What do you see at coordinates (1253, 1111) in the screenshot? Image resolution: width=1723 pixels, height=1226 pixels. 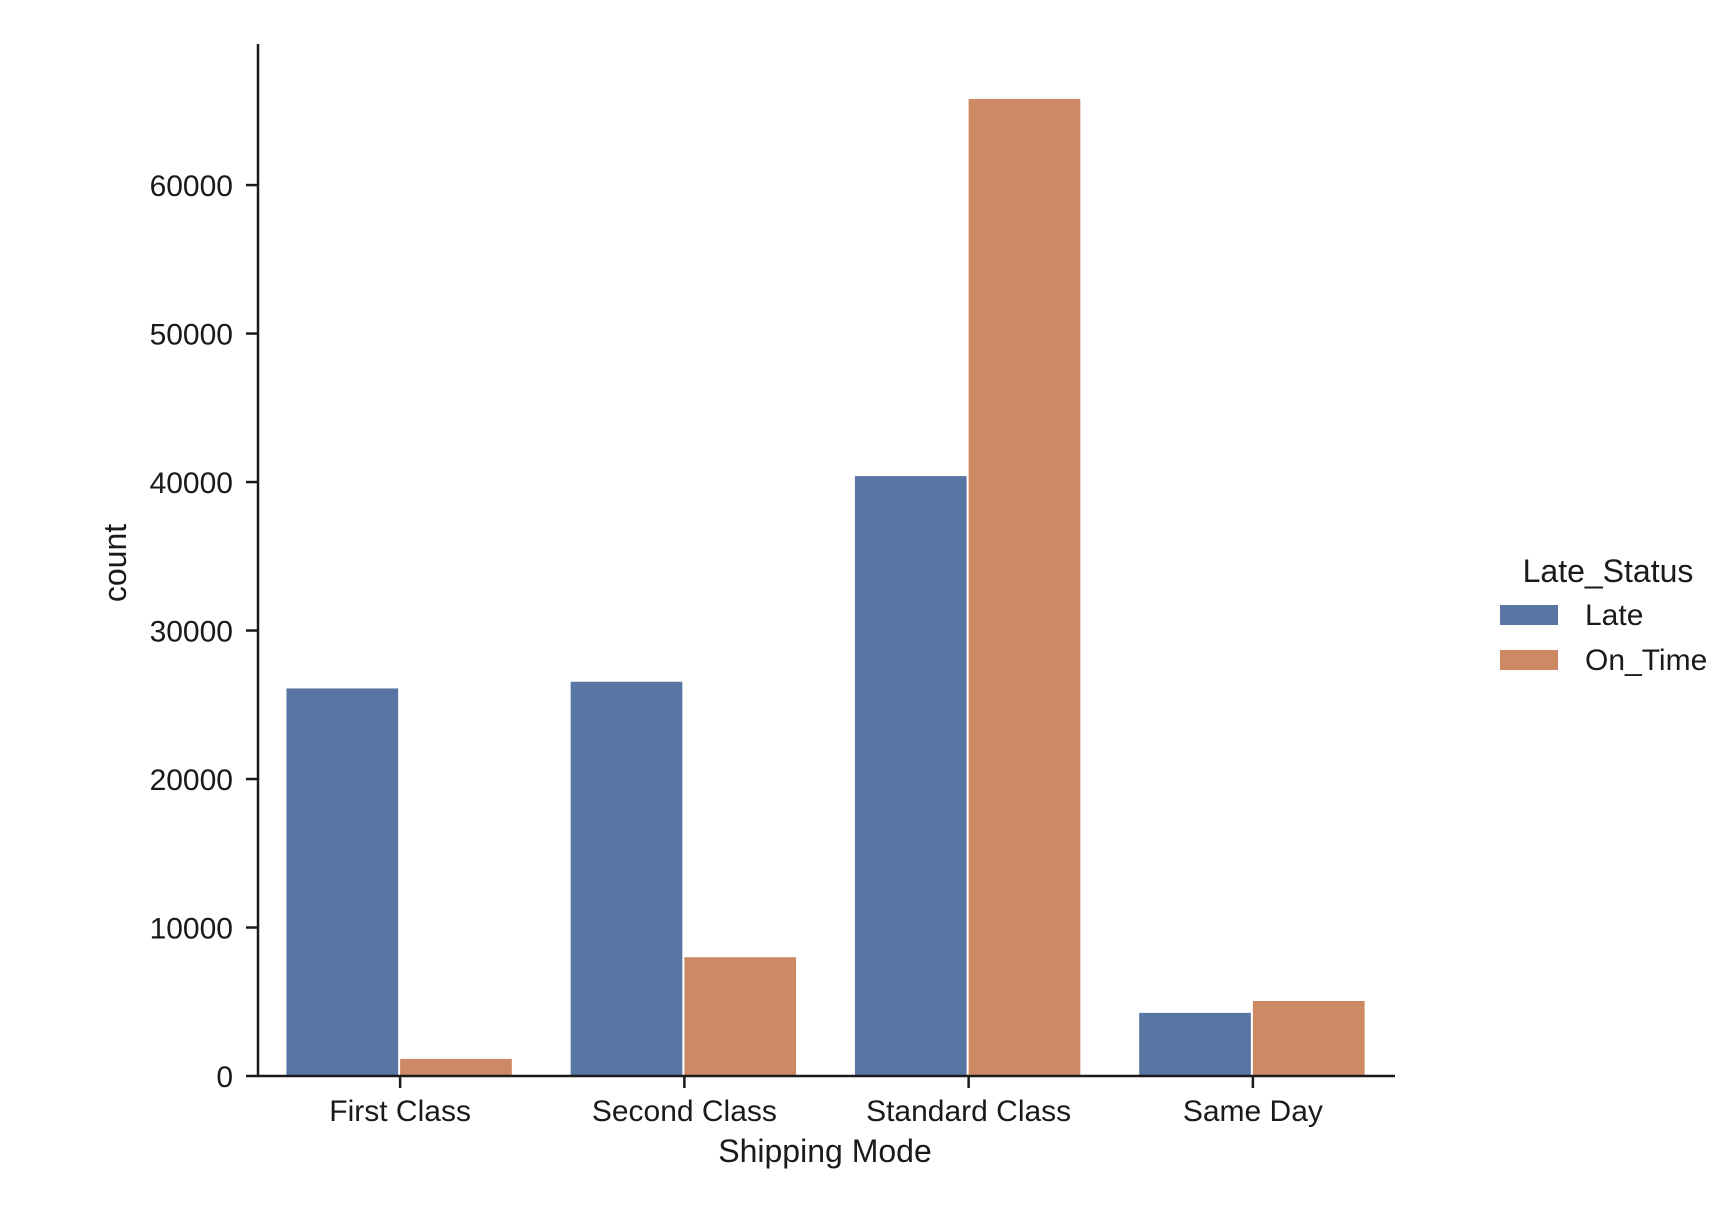 I see `x-tick-label: Same Day` at bounding box center [1253, 1111].